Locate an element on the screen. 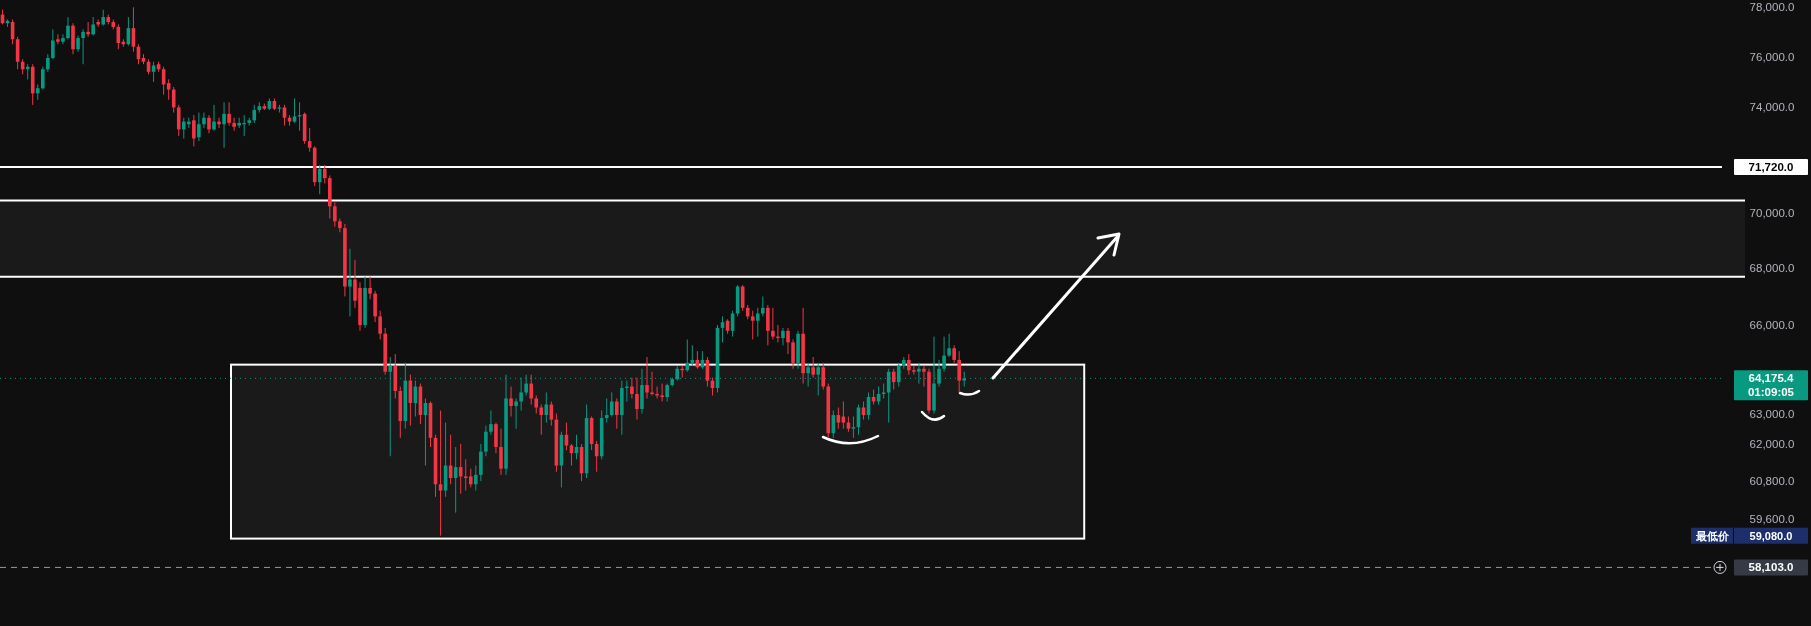 This screenshot has height=626, width=1811. y-tick-label: 76,000.0 is located at coordinates (1772, 56).